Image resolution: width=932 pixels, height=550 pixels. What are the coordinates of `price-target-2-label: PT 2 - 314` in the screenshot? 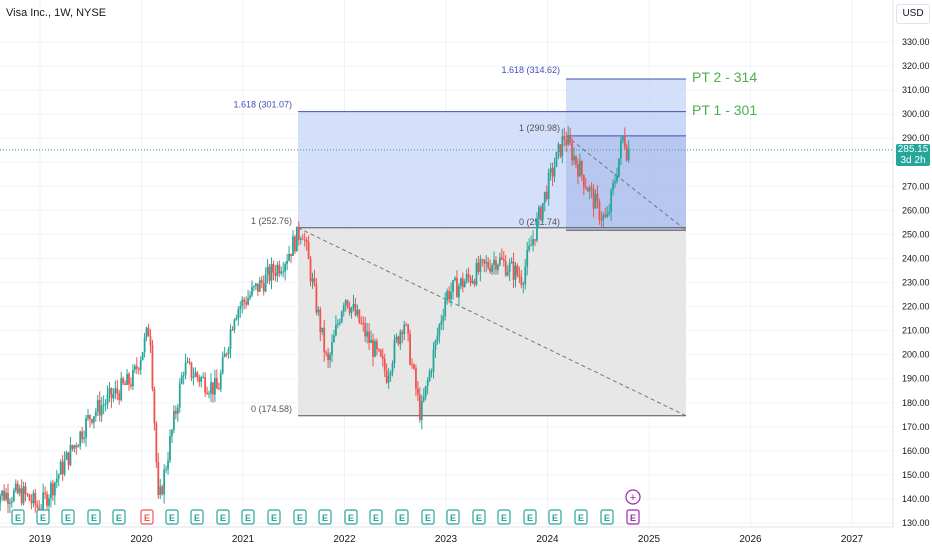 It's located at (725, 77).